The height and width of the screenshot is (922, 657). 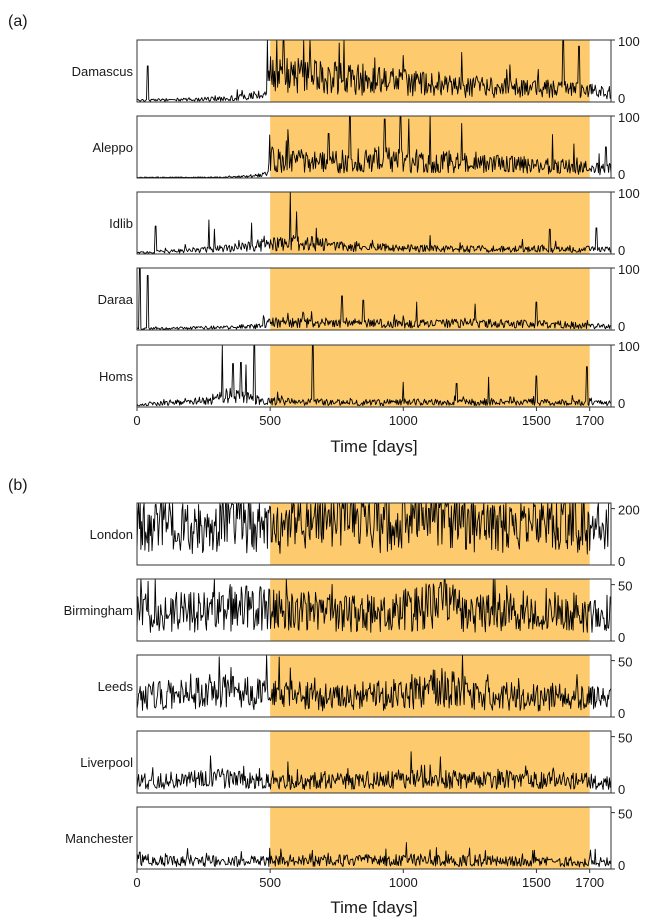 I want to click on subplot-birmingham: Birmingham 0 50, so click(x=348, y=611).